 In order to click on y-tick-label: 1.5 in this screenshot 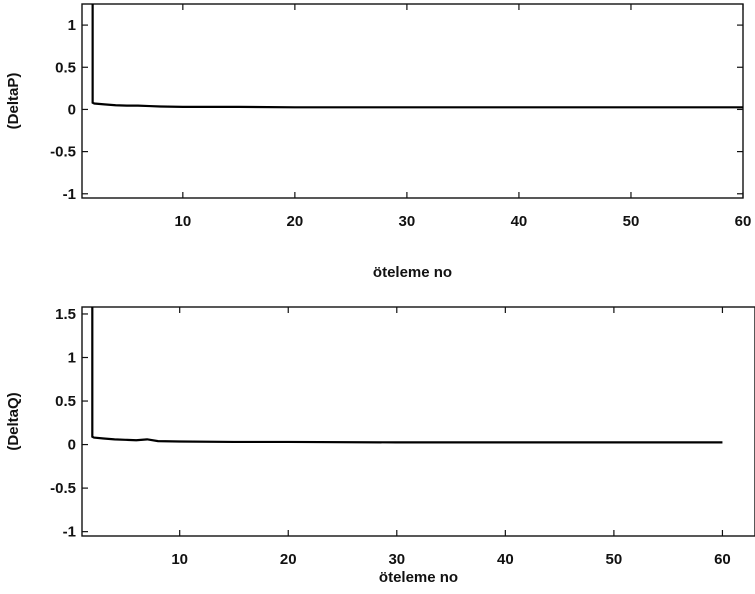, I will do `click(65, 314)`.